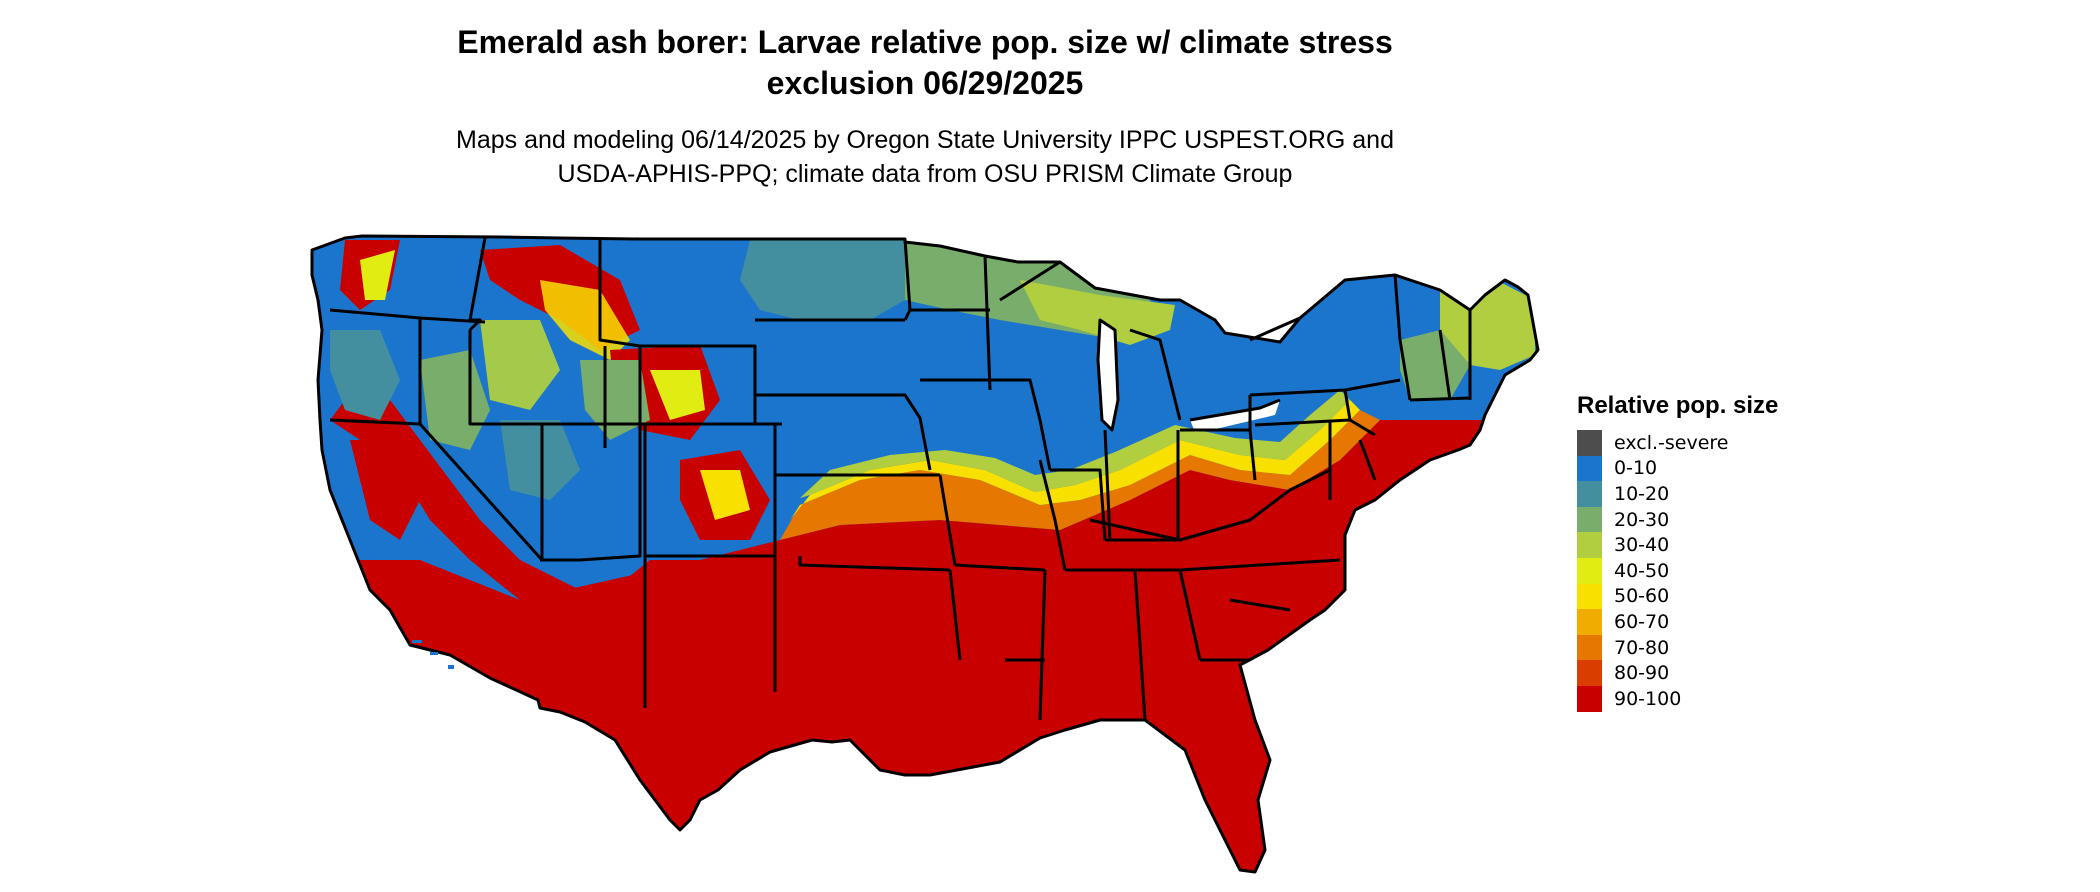 The height and width of the screenshot is (892, 2100). Describe the element at coordinates (1677, 545) in the screenshot. I see `legend-item: 30-40` at that location.